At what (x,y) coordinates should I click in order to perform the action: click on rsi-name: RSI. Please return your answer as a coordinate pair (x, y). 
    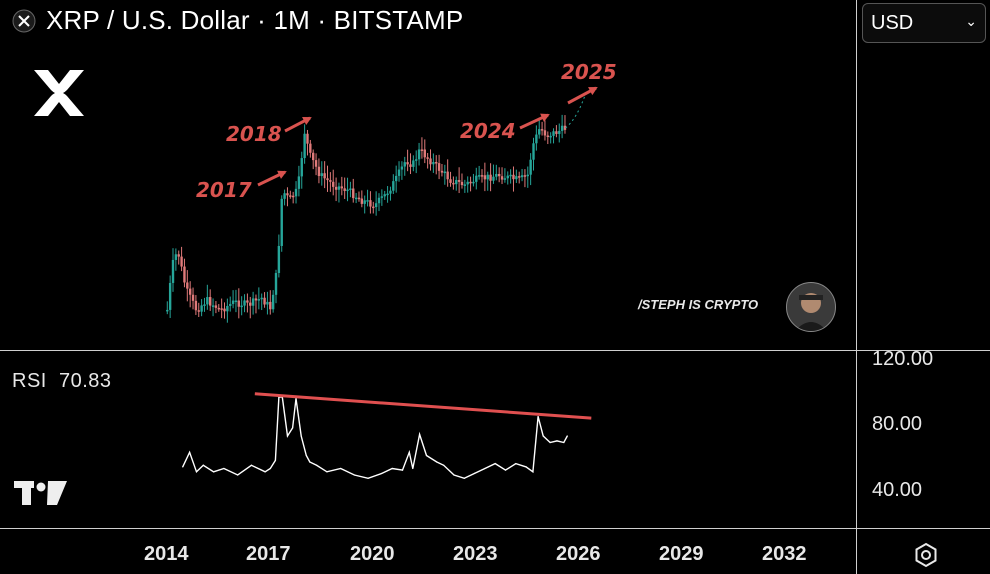
    Looking at the image, I should click on (29, 381).